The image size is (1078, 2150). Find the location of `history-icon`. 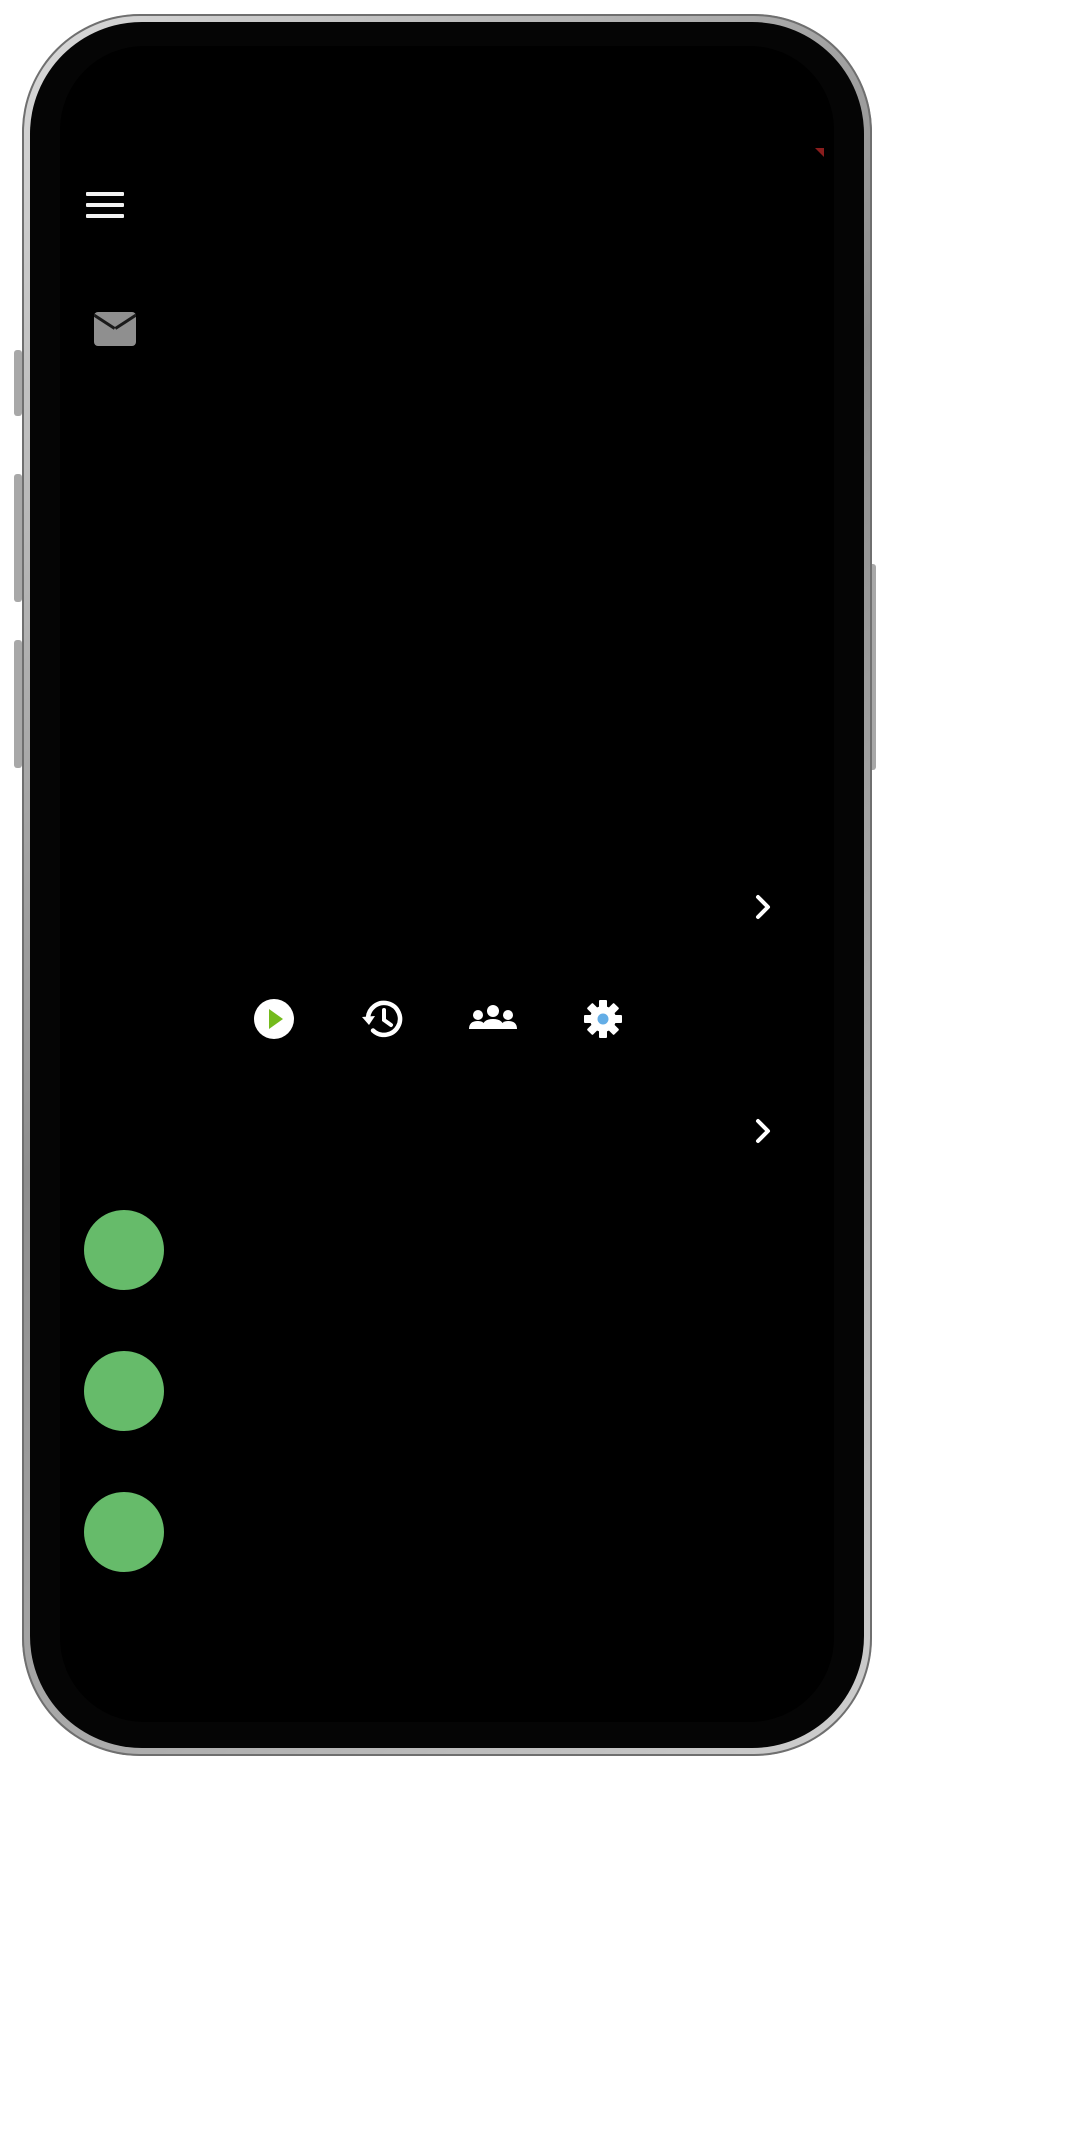

history-icon is located at coordinates (382, 1019).